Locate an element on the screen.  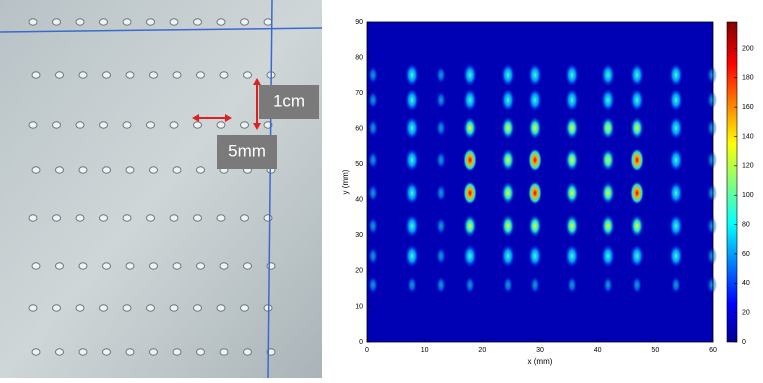
annotation: 1cm is located at coordinates (289, 100).